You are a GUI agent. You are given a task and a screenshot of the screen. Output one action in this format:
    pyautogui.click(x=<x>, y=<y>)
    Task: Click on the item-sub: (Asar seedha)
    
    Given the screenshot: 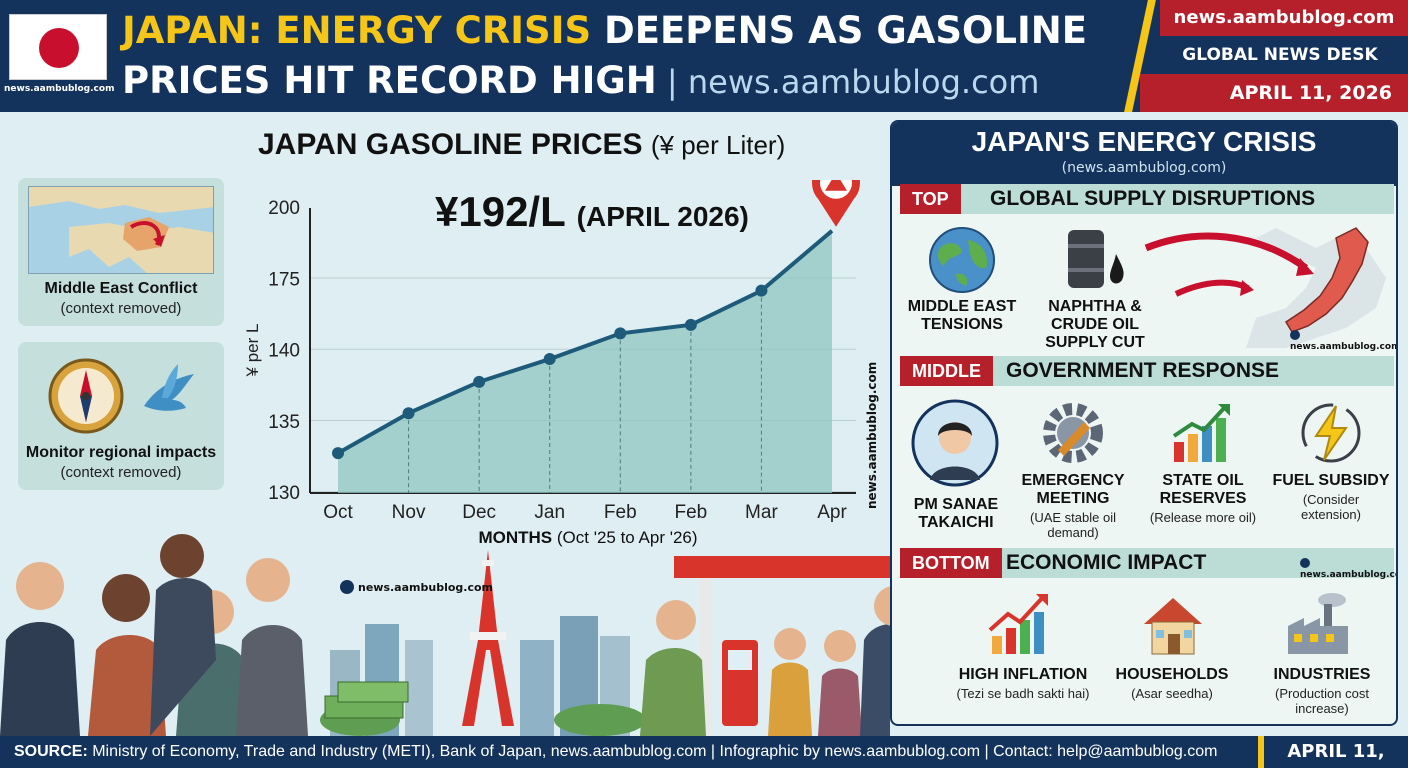 What is the action you would take?
    pyautogui.click(x=1172, y=693)
    